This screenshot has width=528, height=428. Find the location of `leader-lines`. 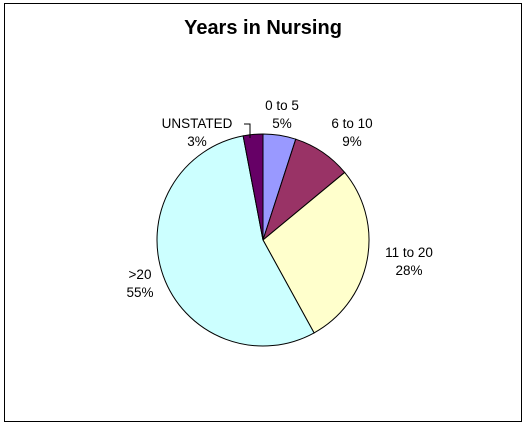

leader-lines is located at coordinates (247, 130).